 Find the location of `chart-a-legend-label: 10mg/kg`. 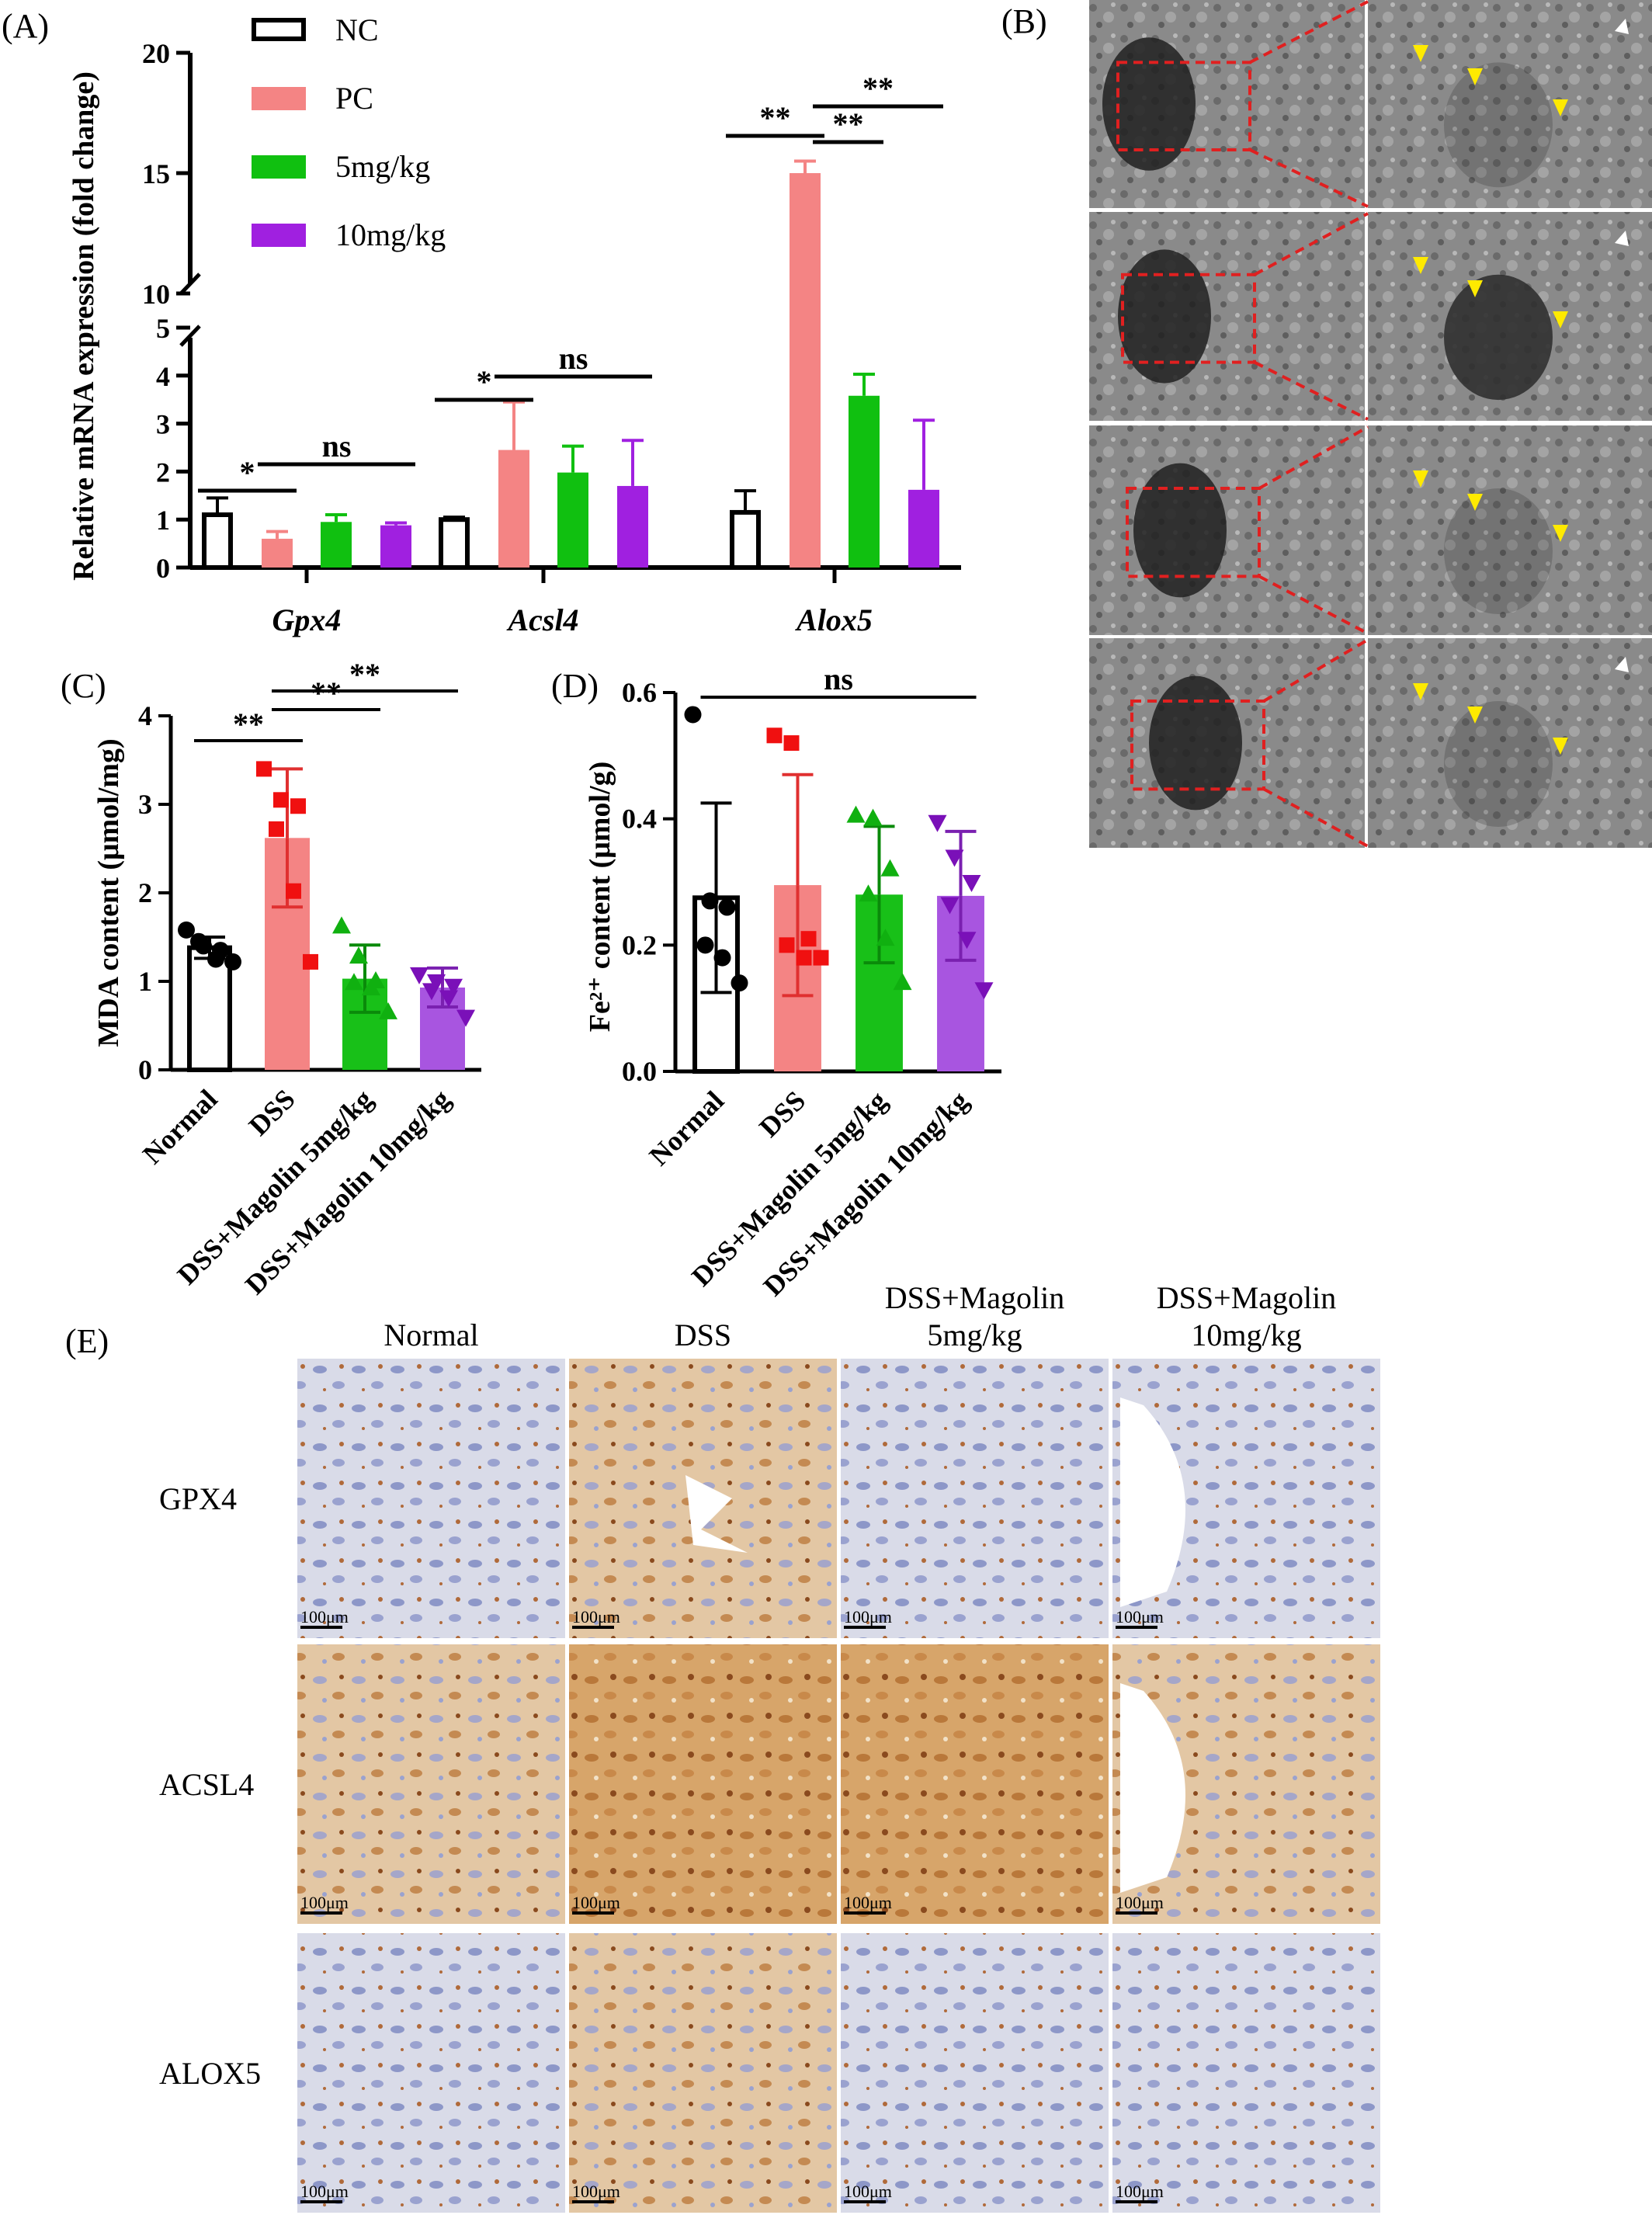

chart-a-legend-label: 10mg/kg is located at coordinates (390, 234).